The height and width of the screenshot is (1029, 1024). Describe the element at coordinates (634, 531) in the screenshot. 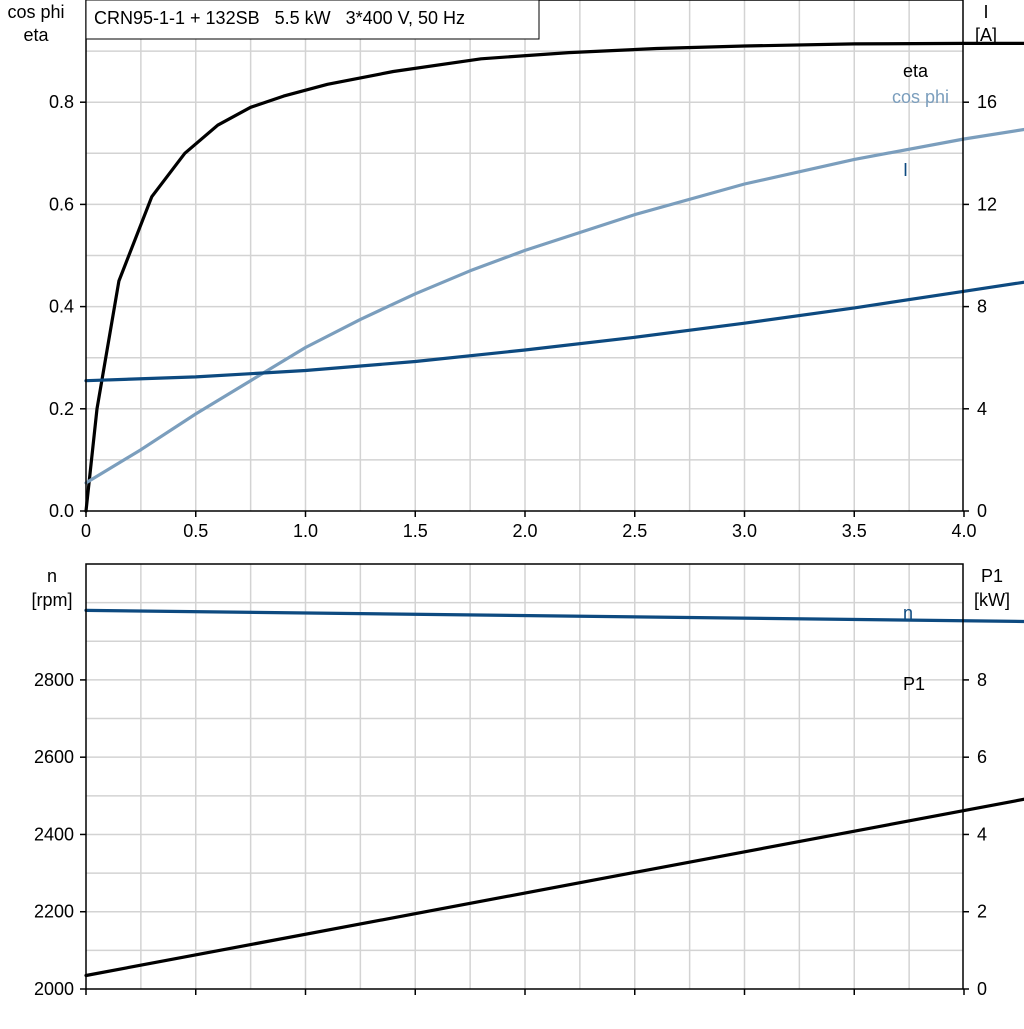

I see `x-axis-tick-label: 2.5` at that location.